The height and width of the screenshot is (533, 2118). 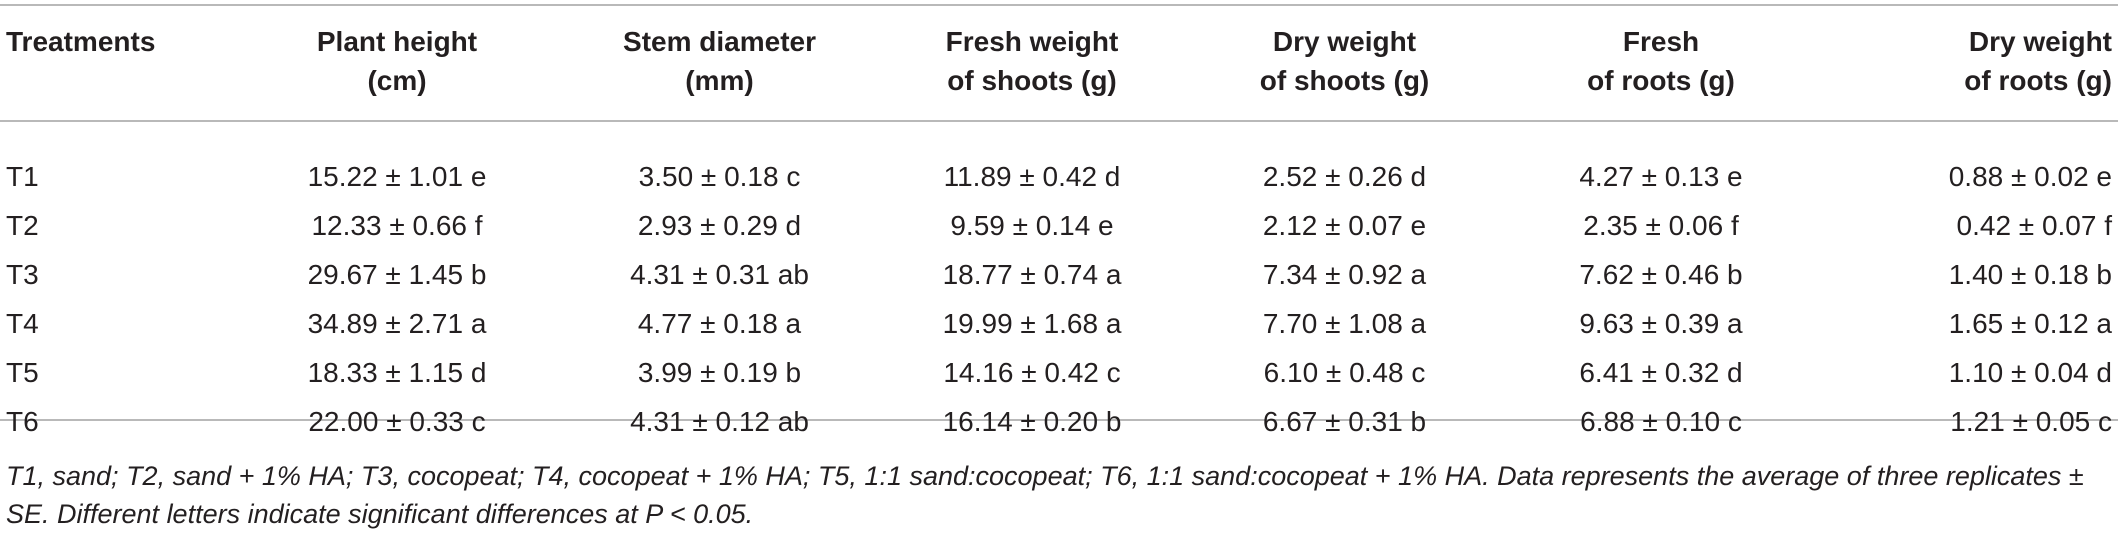 I want to click on header-cell: Plant height (cm), so click(x=397, y=61).